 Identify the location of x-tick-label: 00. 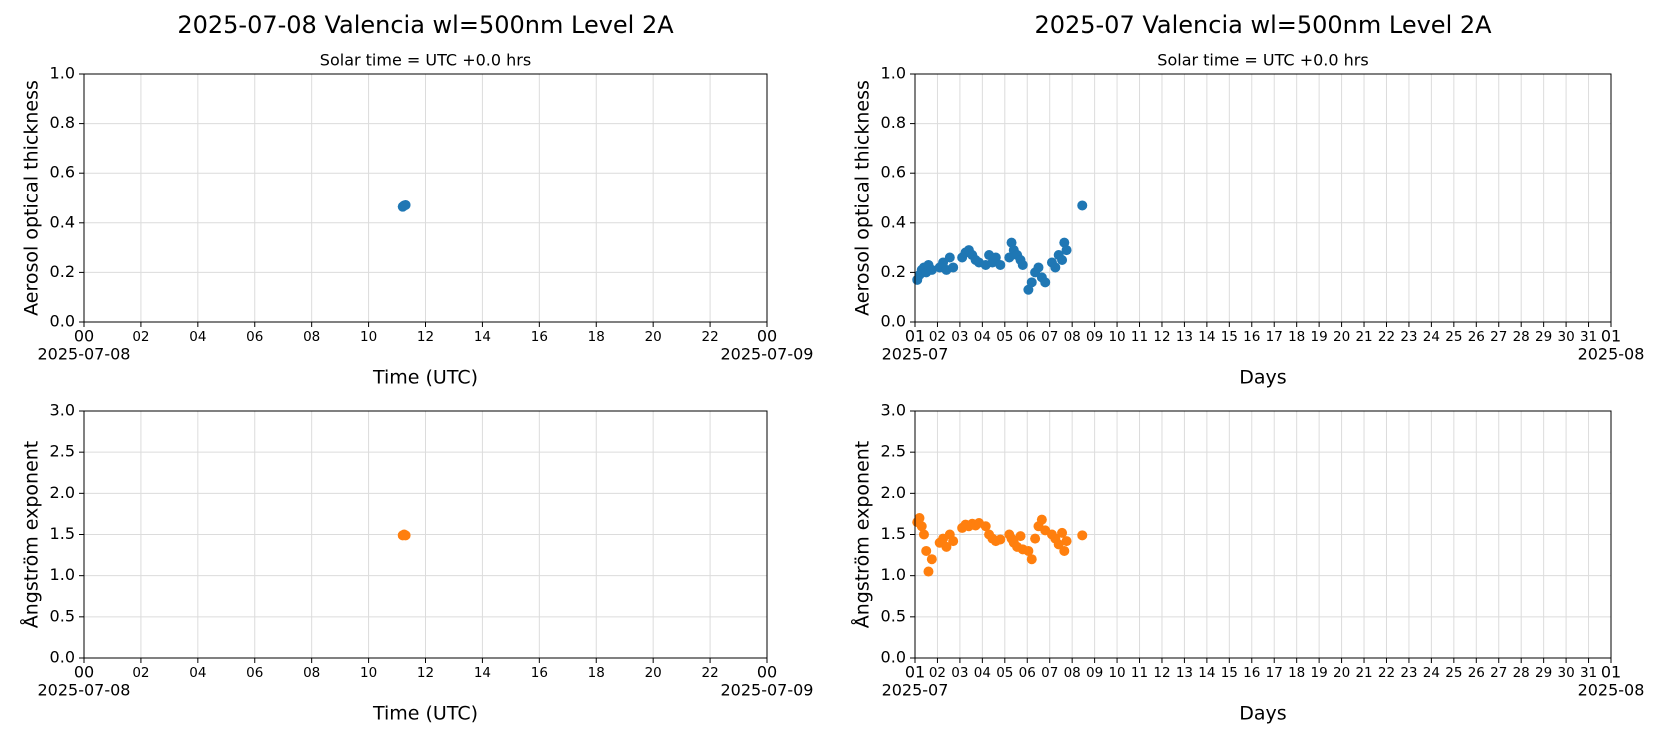
(767, 672).